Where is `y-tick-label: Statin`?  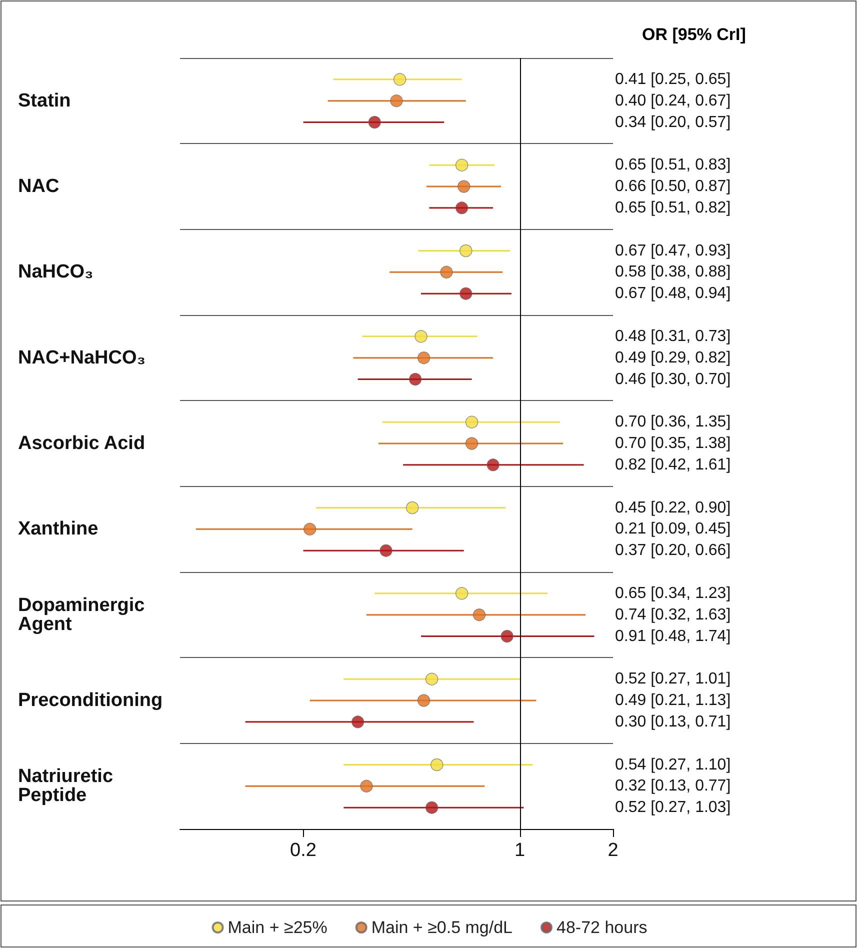
y-tick-label: Statin is located at coordinates (44, 101).